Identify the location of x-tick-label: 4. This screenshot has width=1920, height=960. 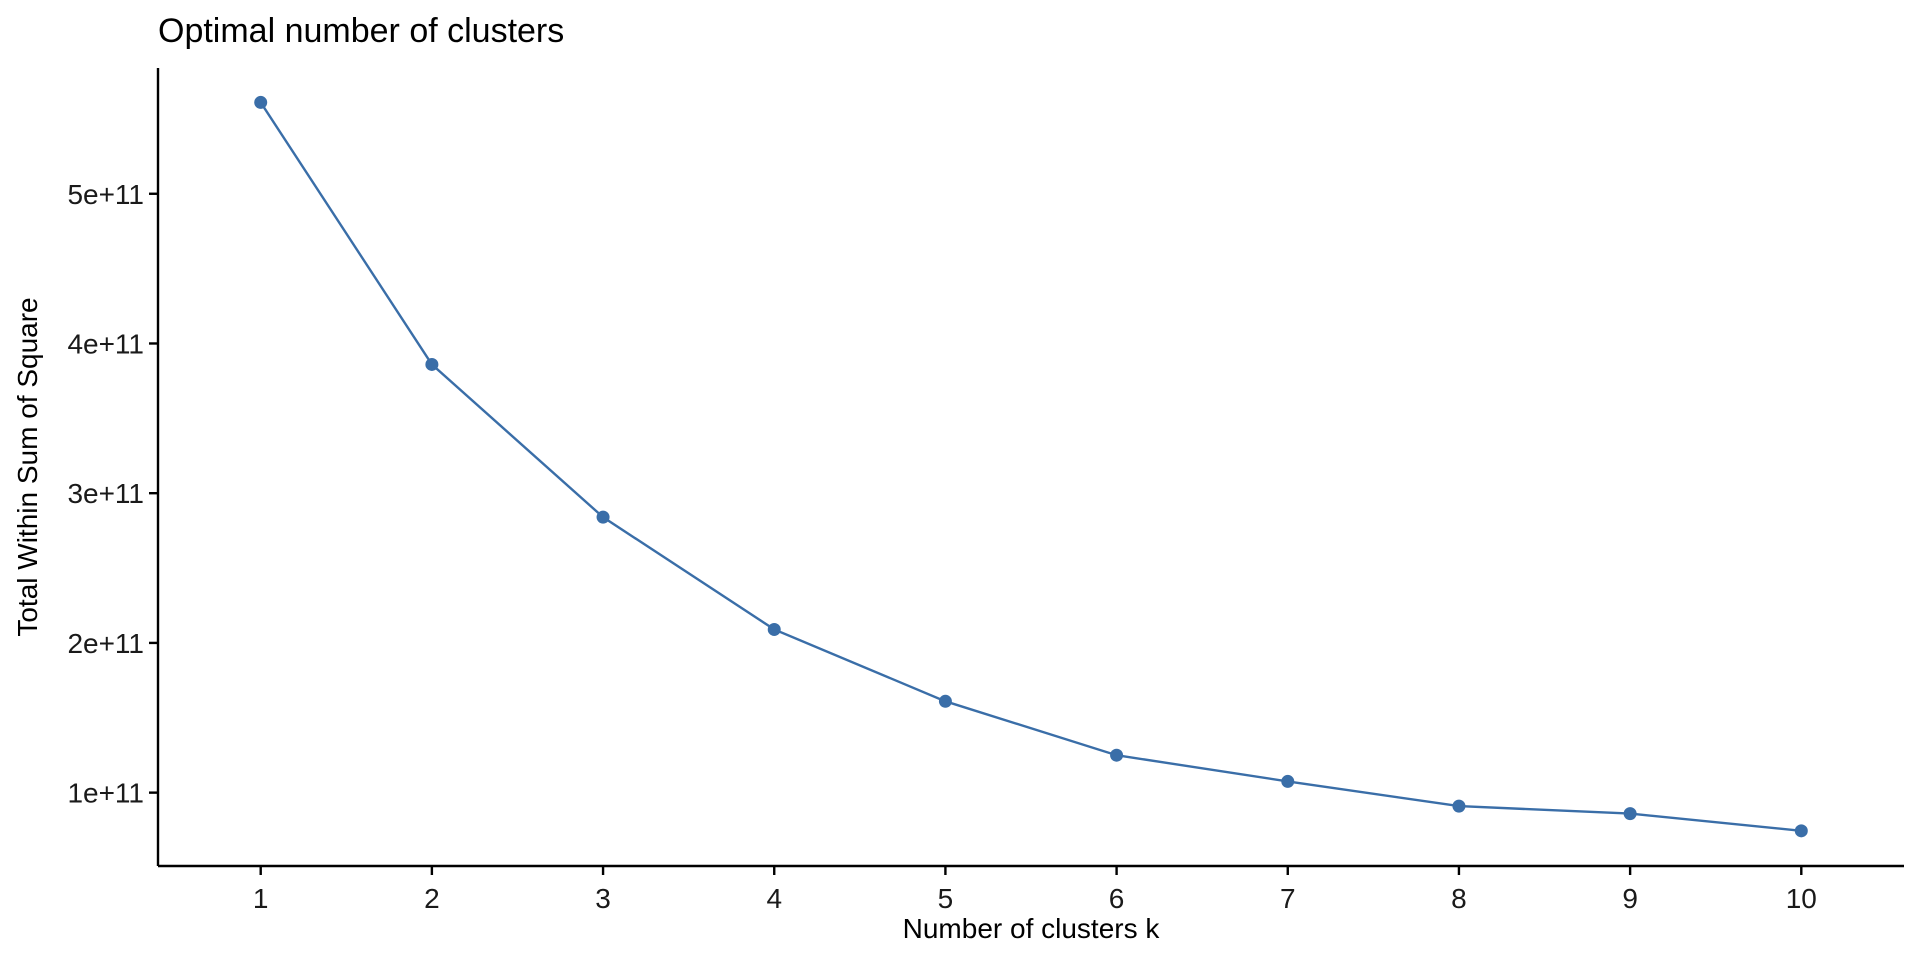
(774, 898).